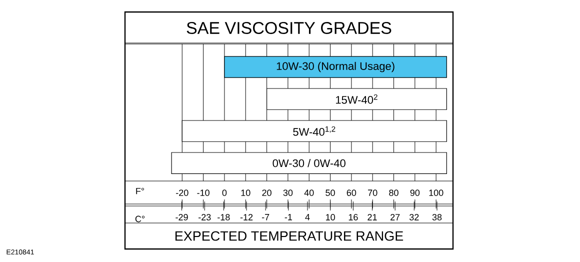 This screenshot has height=262, width=580. What do you see at coordinates (330, 217) in the screenshot?
I see `x2-tick-label: 10` at bounding box center [330, 217].